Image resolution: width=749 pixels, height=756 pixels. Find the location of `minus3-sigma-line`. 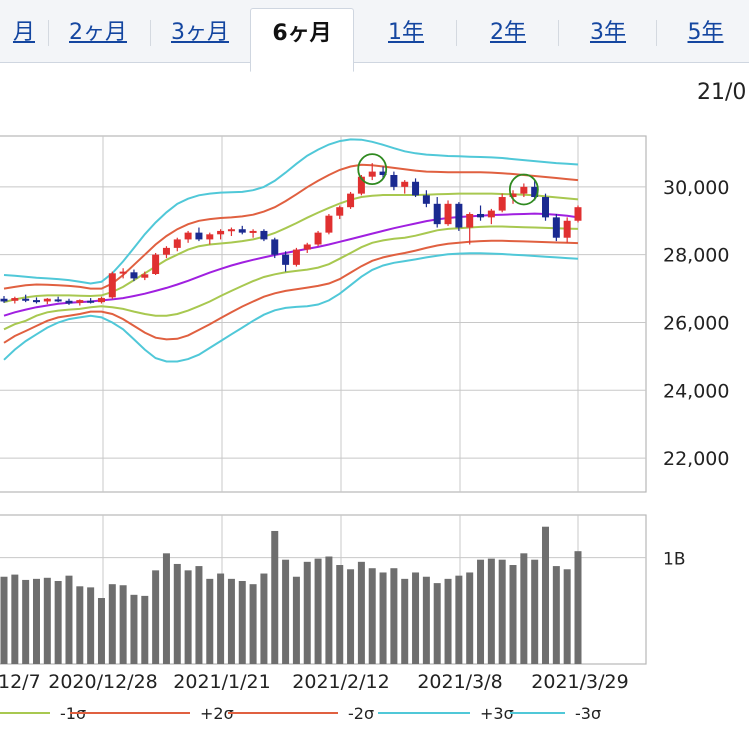

minus3-sigma-line is located at coordinates (291, 307).